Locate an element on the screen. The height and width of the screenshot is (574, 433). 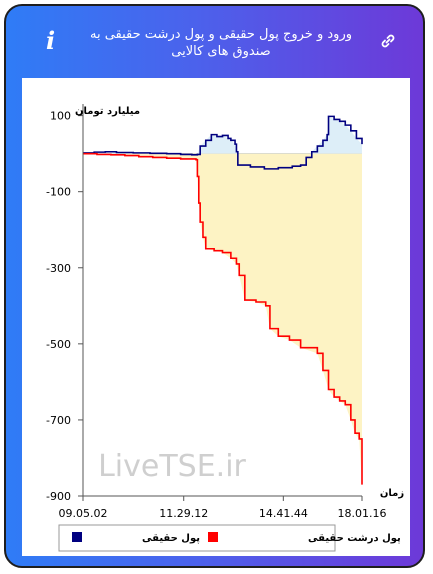
y-tick-label: -300 is located at coordinates (58, 268).